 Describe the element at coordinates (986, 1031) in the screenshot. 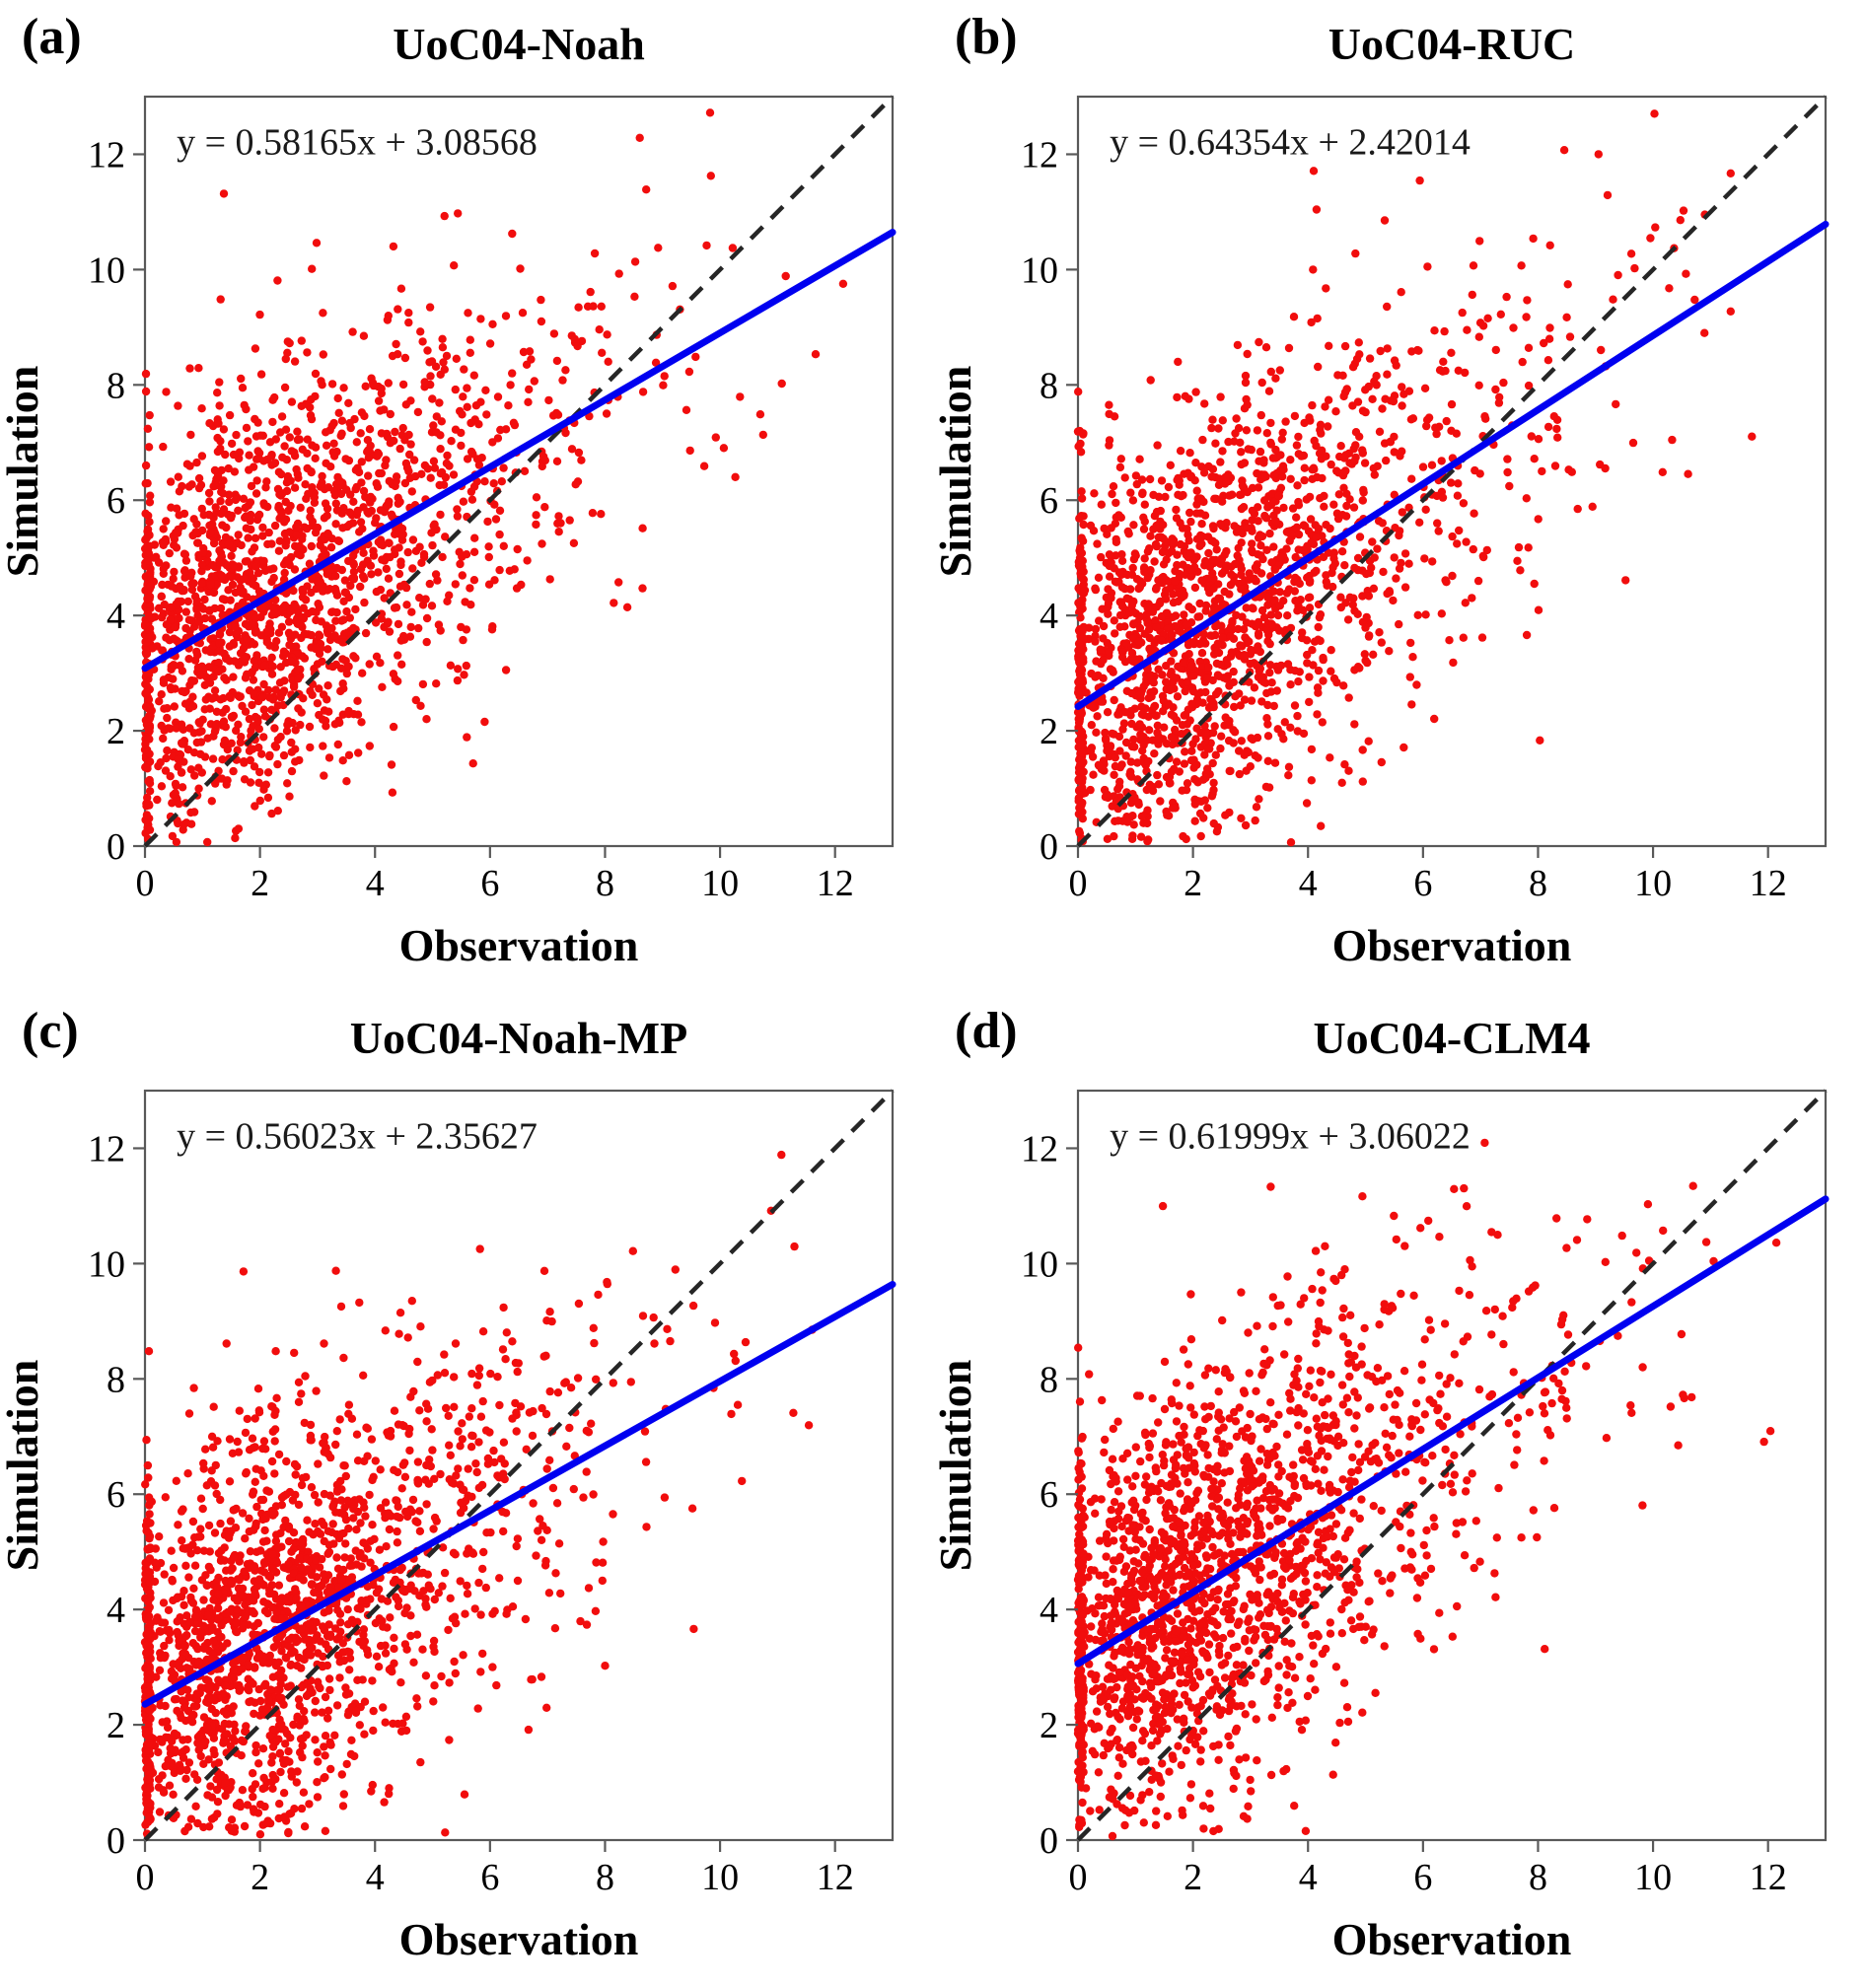

I see `panel-label: (d)` at that location.